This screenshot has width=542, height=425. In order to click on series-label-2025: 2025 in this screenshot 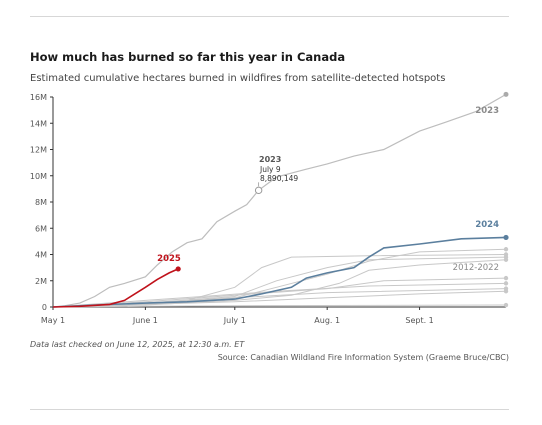, I will do `click(169, 259)`.